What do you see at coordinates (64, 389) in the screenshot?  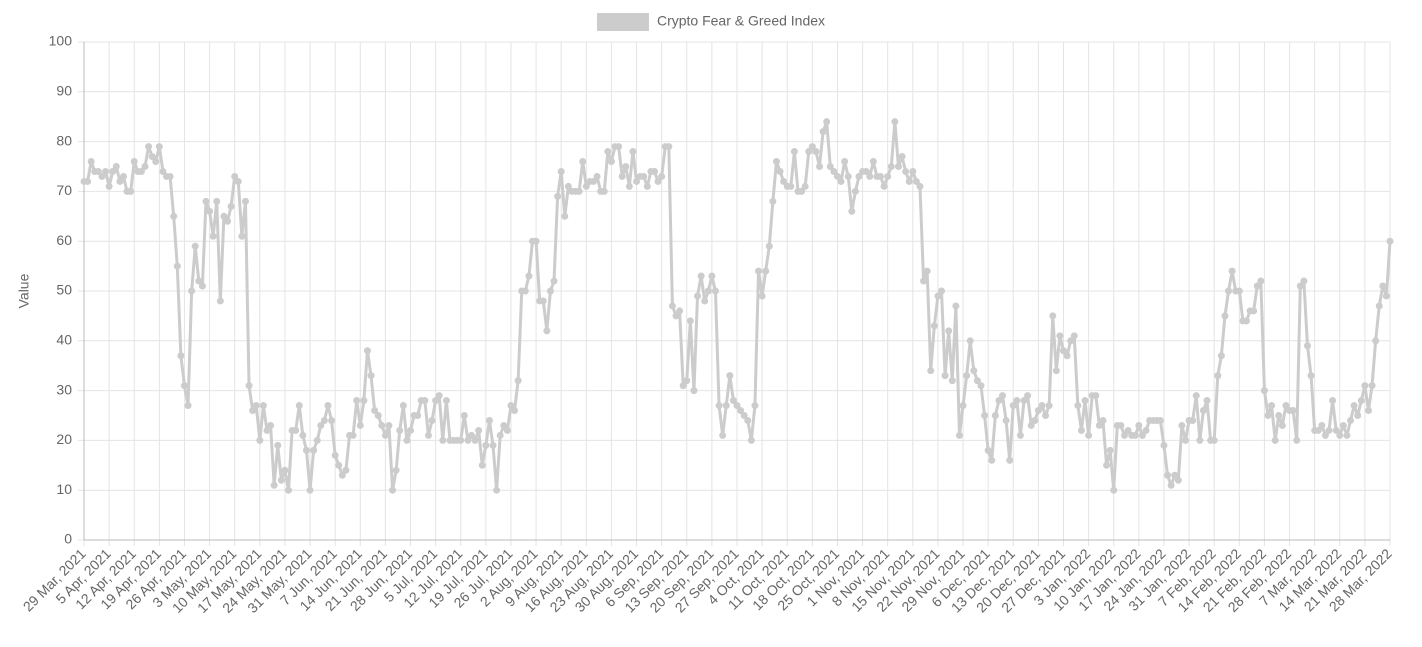 I see `y-tick-label: 30` at bounding box center [64, 389].